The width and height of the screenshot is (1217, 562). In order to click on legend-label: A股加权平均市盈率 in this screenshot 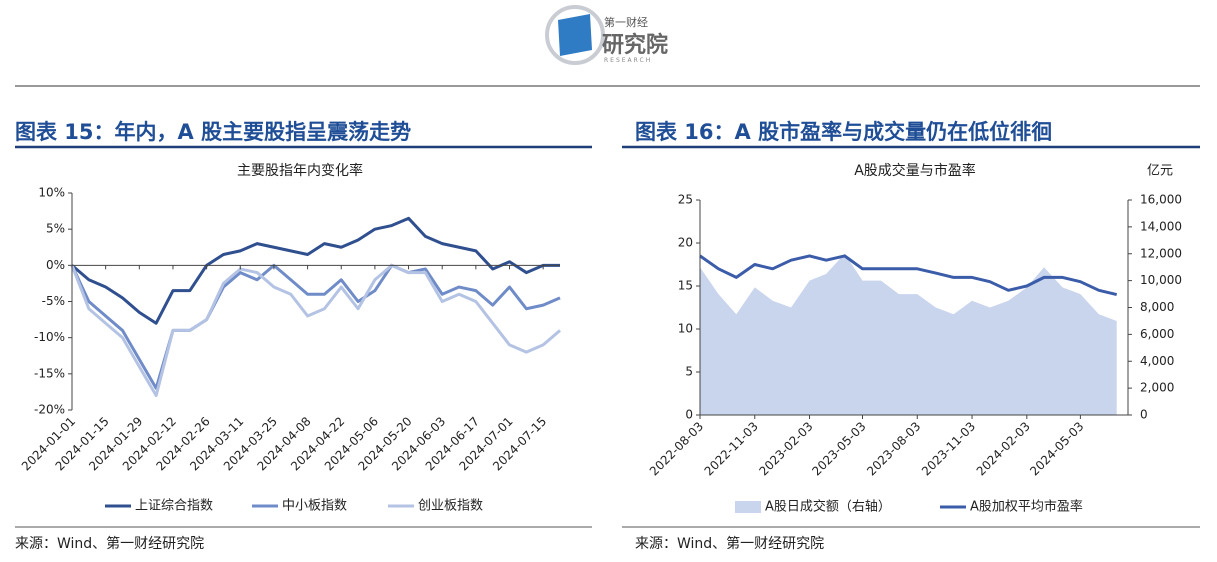, I will do `click(1026, 507)`.